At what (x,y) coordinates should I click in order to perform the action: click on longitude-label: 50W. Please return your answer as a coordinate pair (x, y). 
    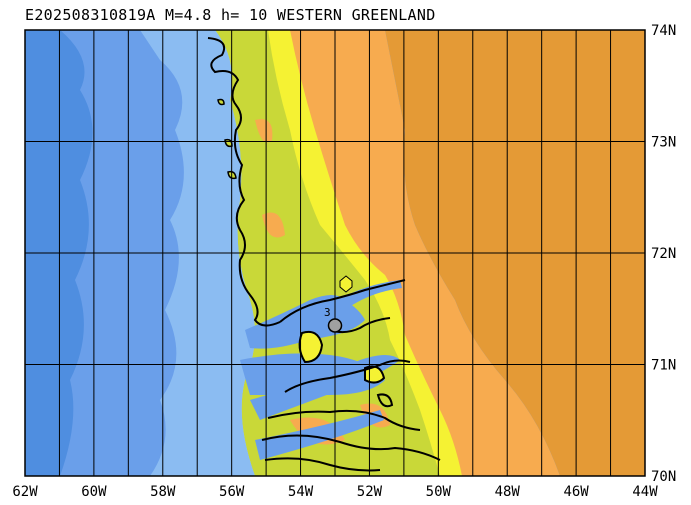
    Looking at the image, I should click on (439, 492).